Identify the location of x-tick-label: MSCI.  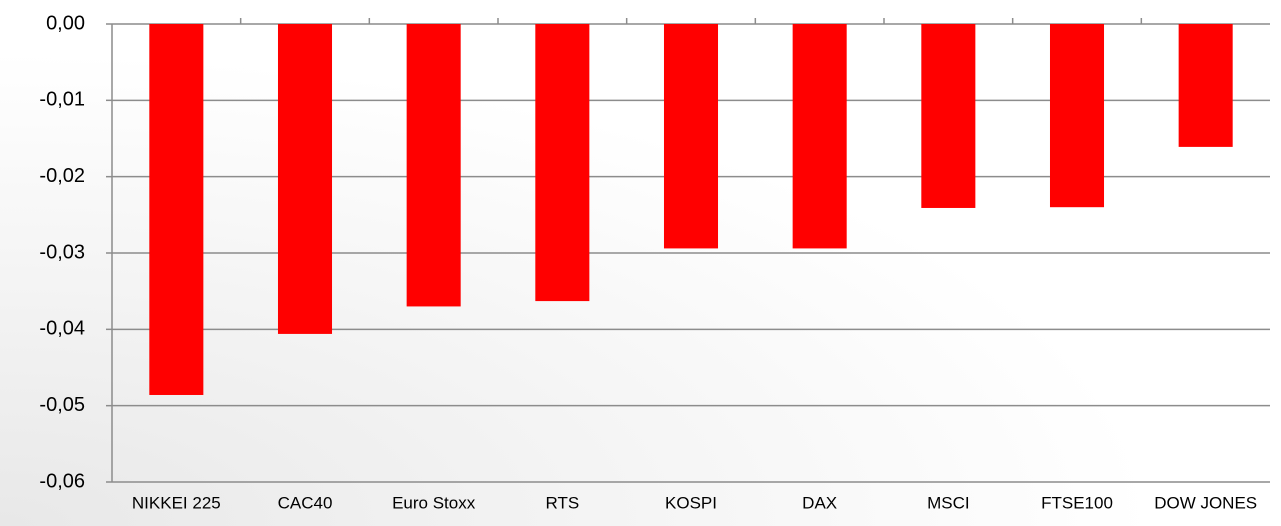
(948, 502).